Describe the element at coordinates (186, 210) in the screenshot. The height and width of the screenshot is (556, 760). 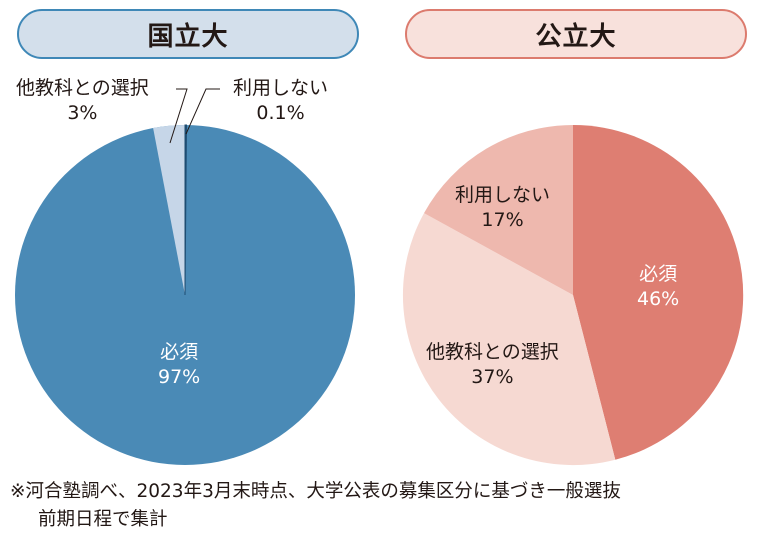
I see `national-slice-unused` at that location.